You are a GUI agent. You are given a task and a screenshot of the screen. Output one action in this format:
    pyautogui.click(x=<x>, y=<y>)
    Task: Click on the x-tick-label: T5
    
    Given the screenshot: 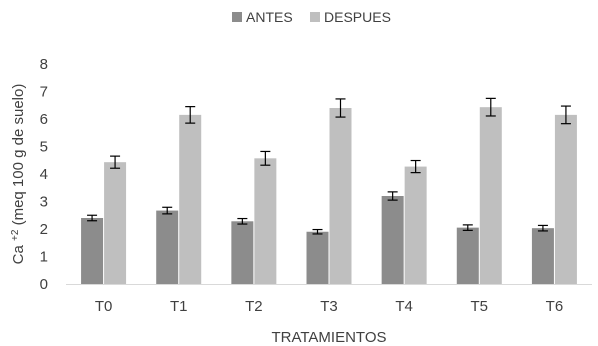 What is the action you would take?
    pyautogui.click(x=480, y=306)
    